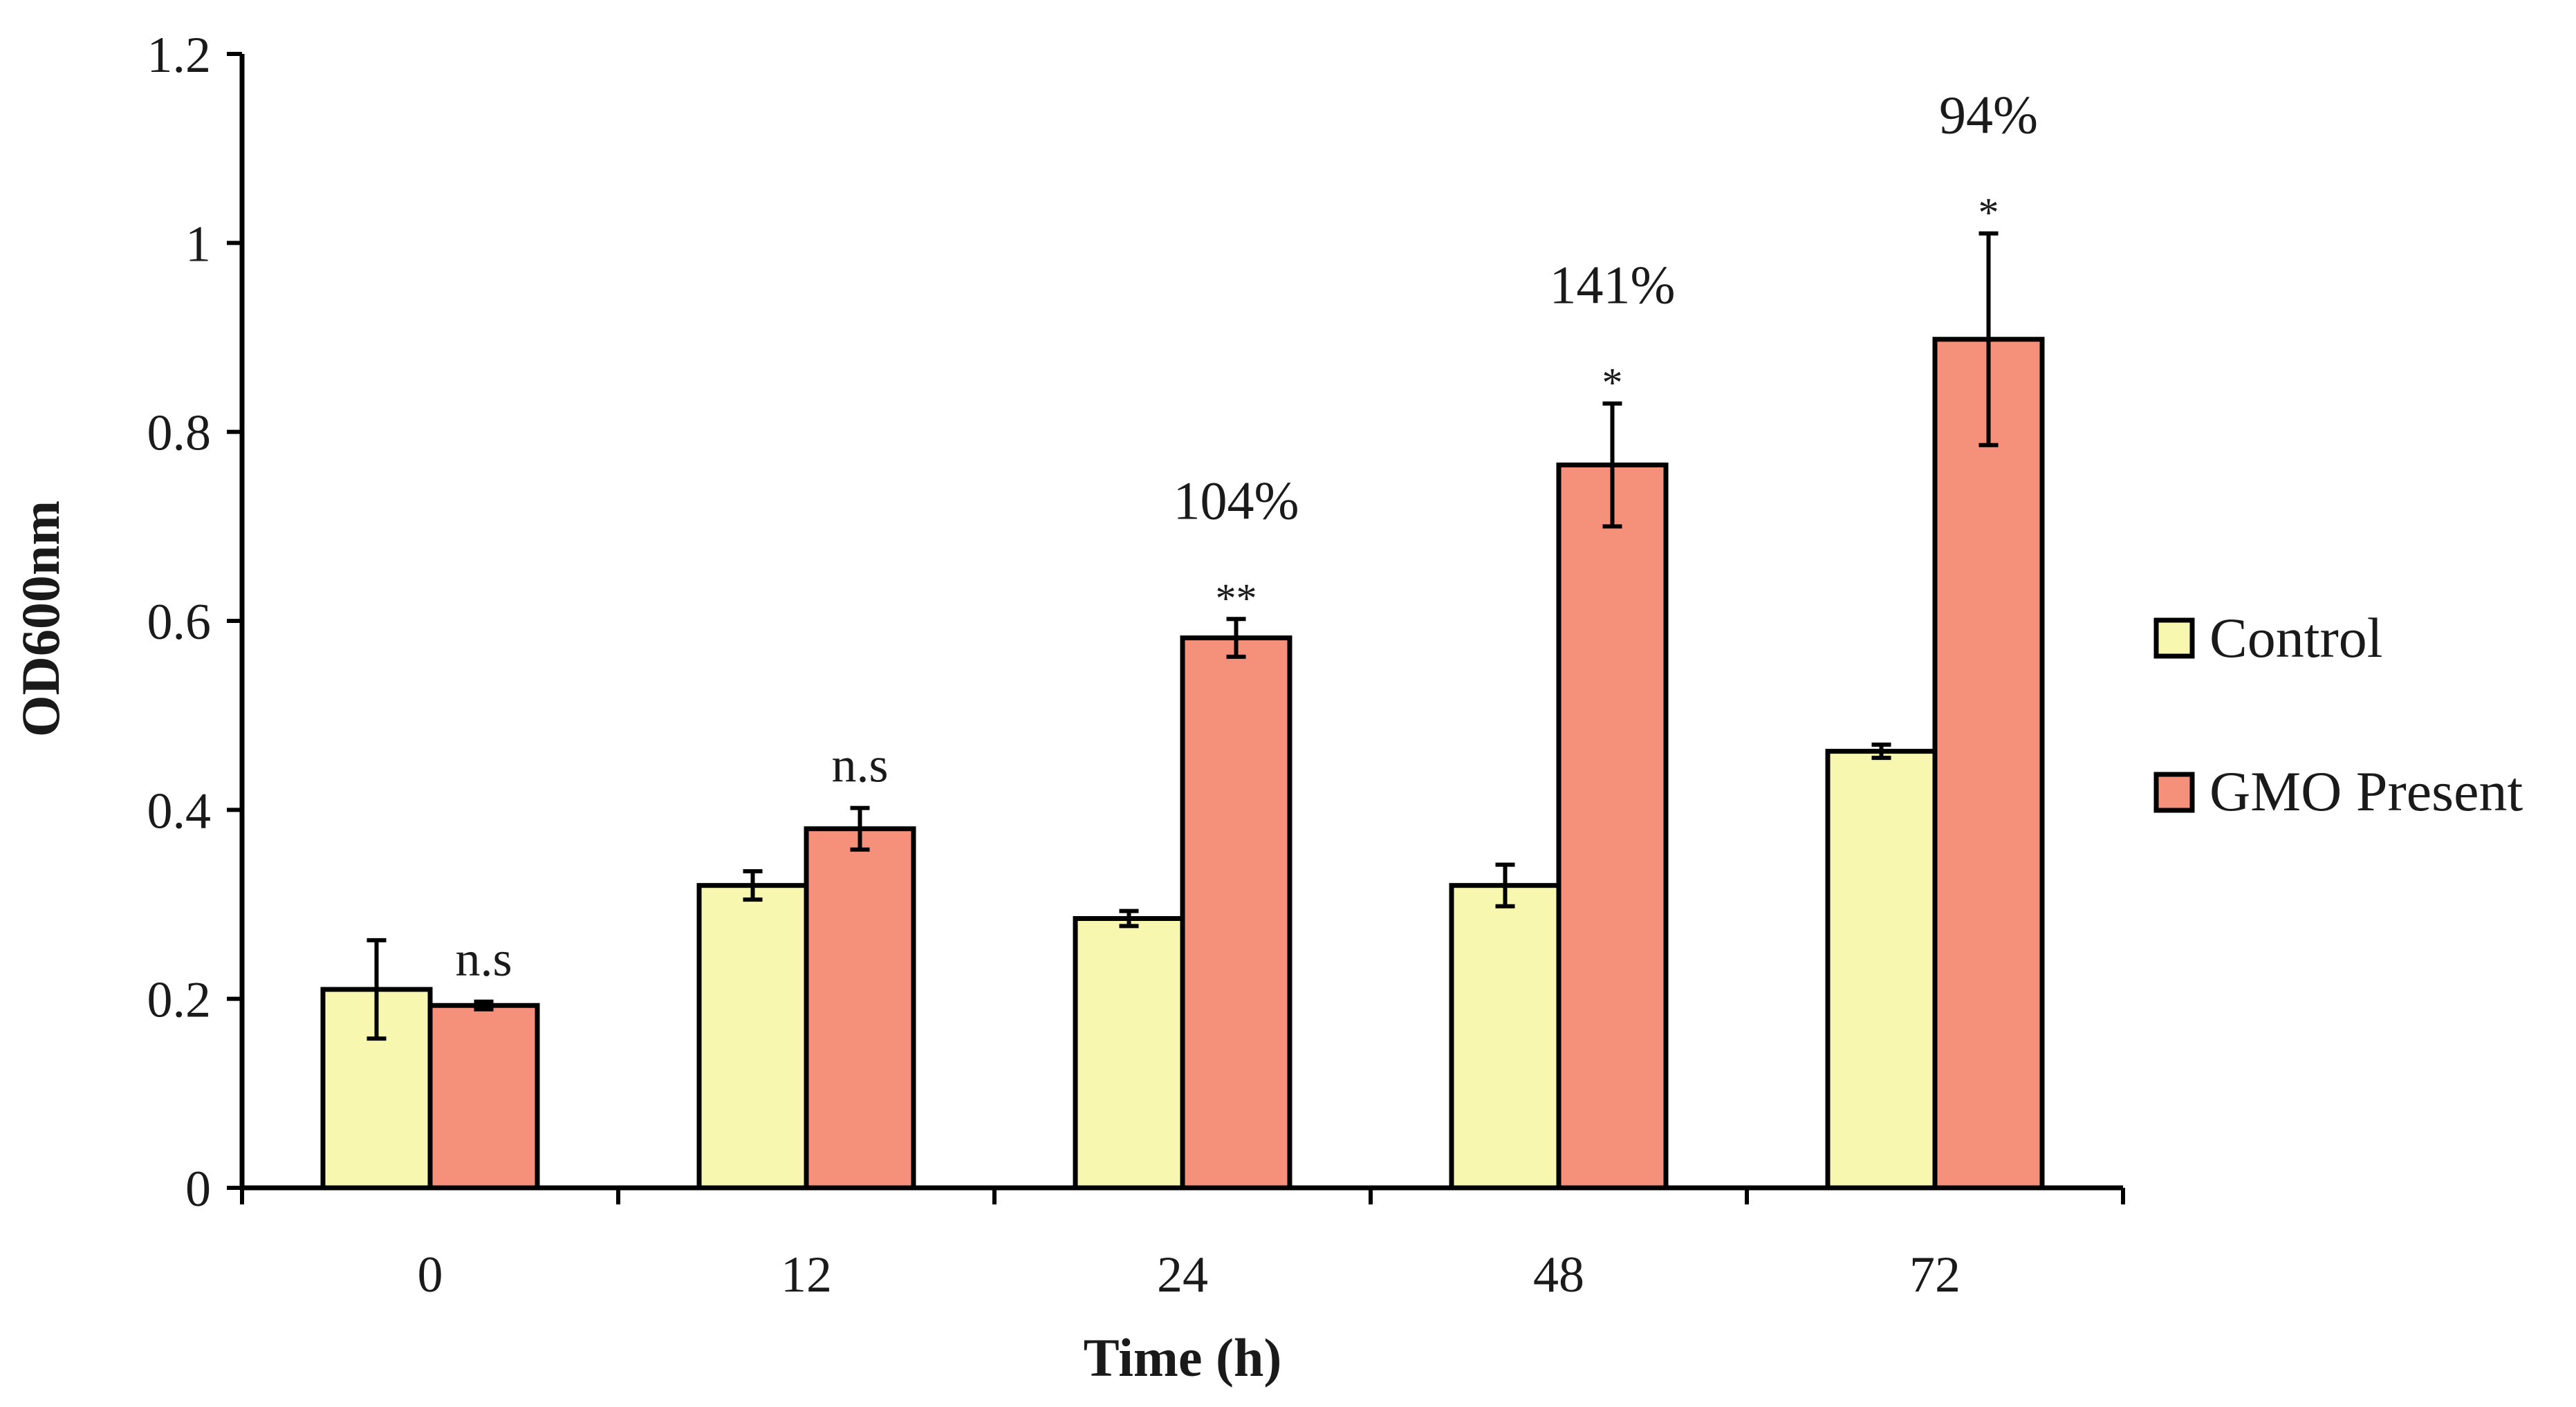 Image resolution: width=2576 pixels, height=1407 pixels. I want to click on x-tick-label: 24, so click(1182, 1275).